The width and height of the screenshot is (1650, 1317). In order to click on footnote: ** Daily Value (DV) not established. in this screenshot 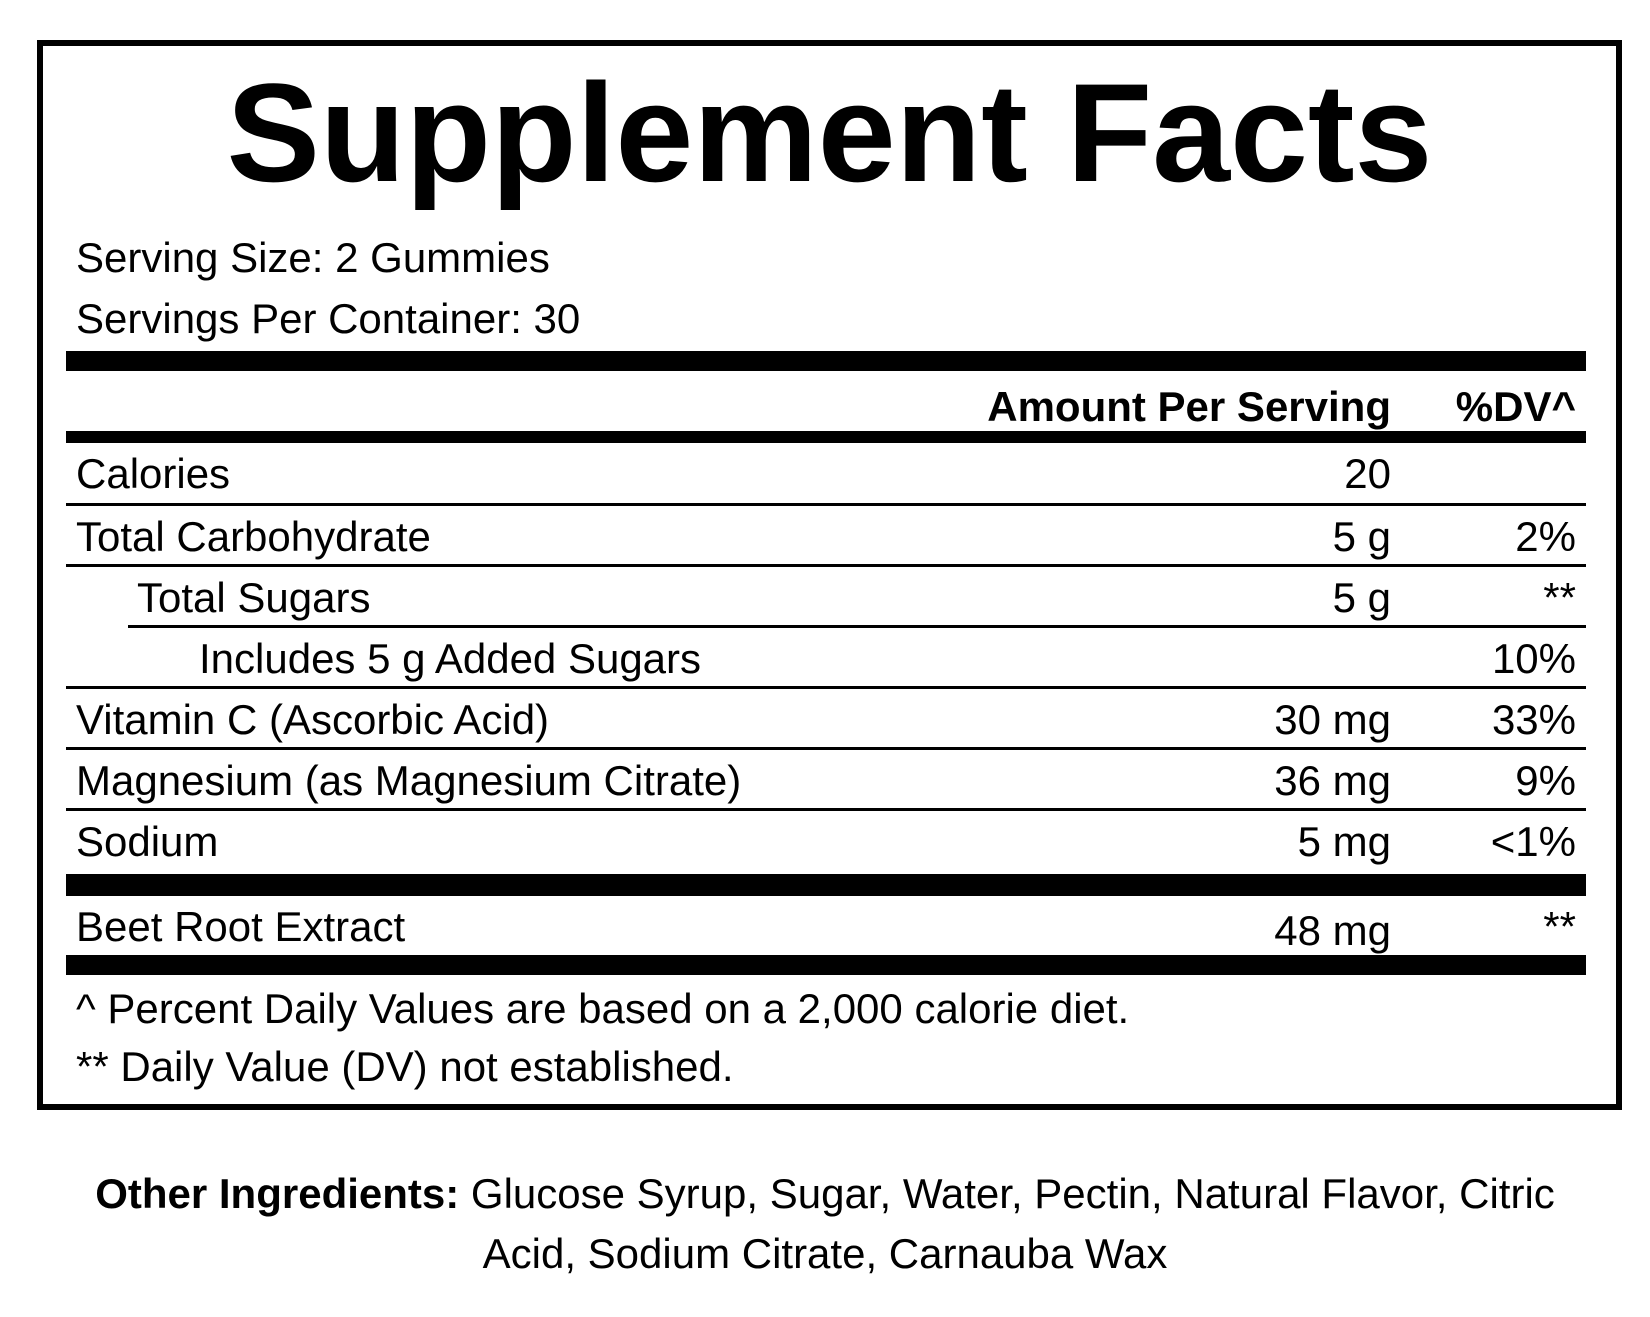, I will do `click(405, 1066)`.